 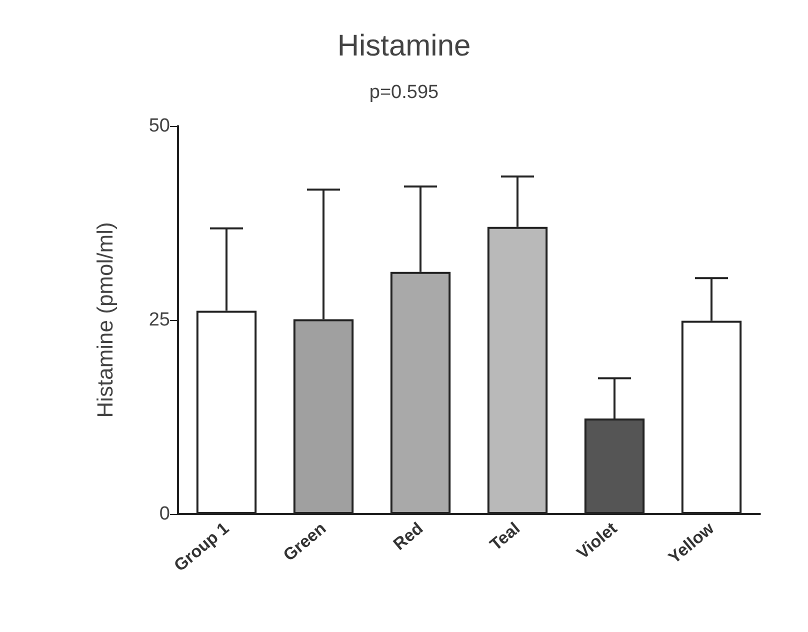 I want to click on x-tick-label: Red, so click(x=408, y=536).